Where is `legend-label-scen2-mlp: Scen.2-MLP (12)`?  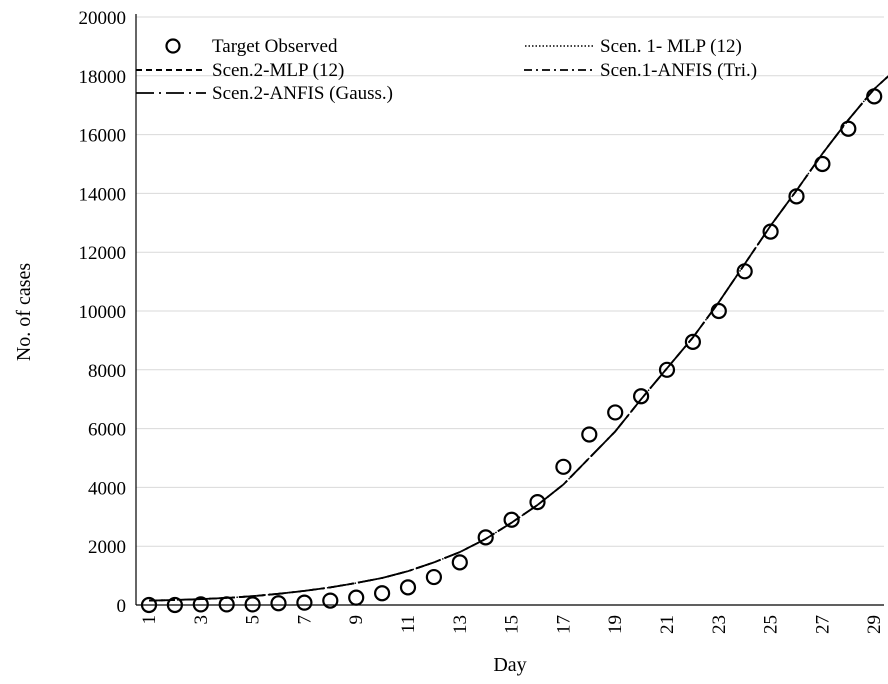 legend-label-scen2-mlp: Scen.2-MLP (12) is located at coordinates (278, 70).